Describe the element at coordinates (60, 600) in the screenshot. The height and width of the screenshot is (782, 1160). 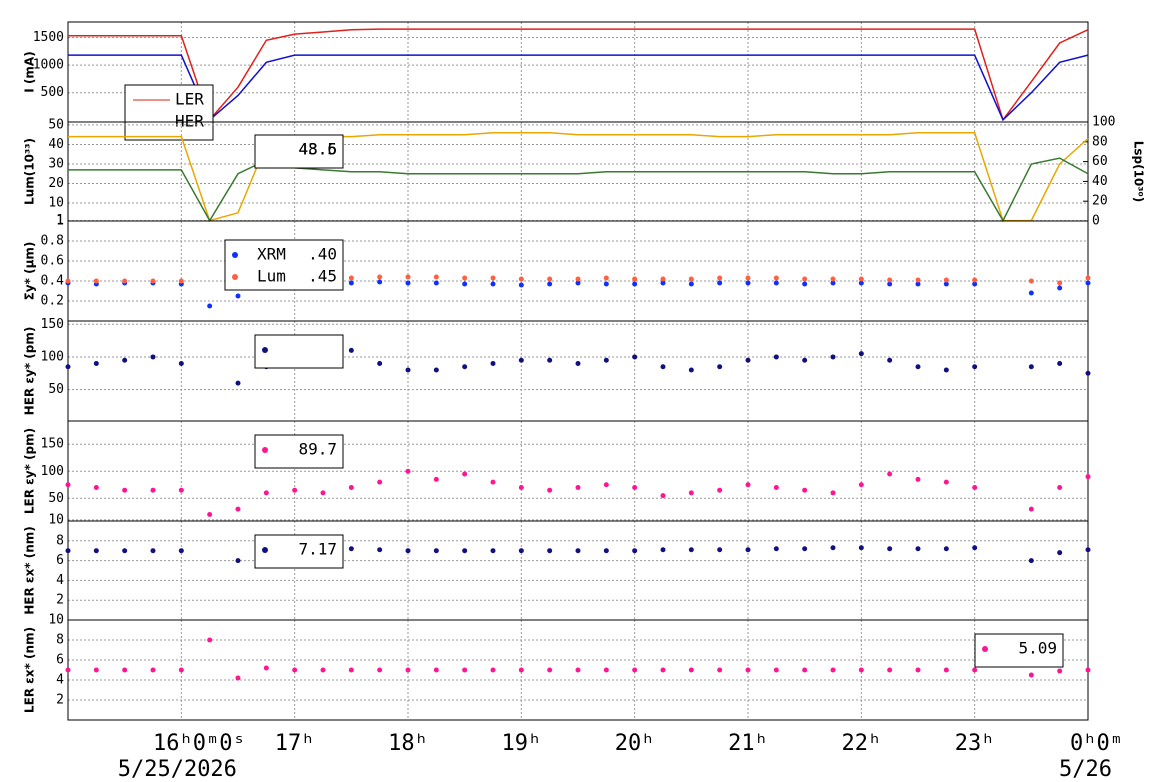
I see `y-tick-label: 2` at that location.